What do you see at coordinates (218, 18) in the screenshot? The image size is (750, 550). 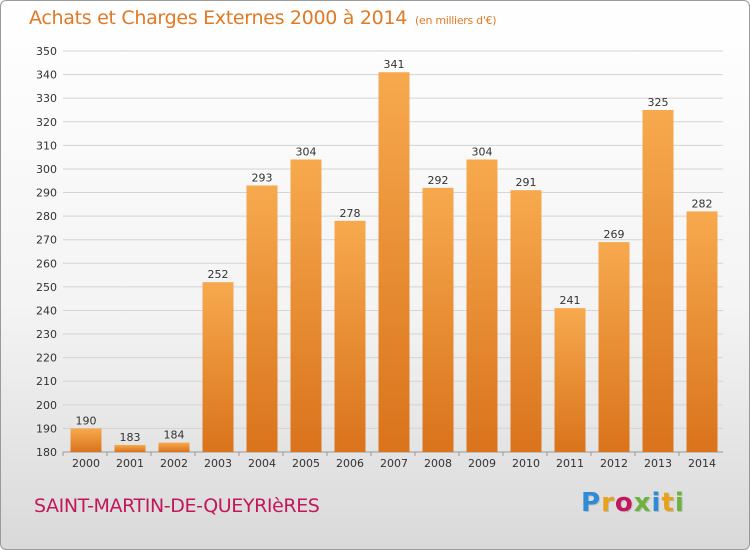 I see `chart-title-text: Achats et Charges Externes 2000 à 2014` at bounding box center [218, 18].